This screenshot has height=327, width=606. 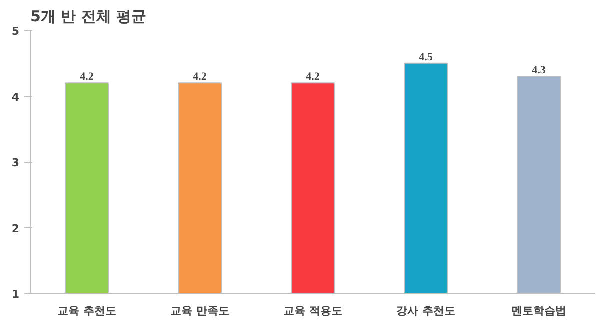 I want to click on data-label: 4.3, so click(x=539, y=70).